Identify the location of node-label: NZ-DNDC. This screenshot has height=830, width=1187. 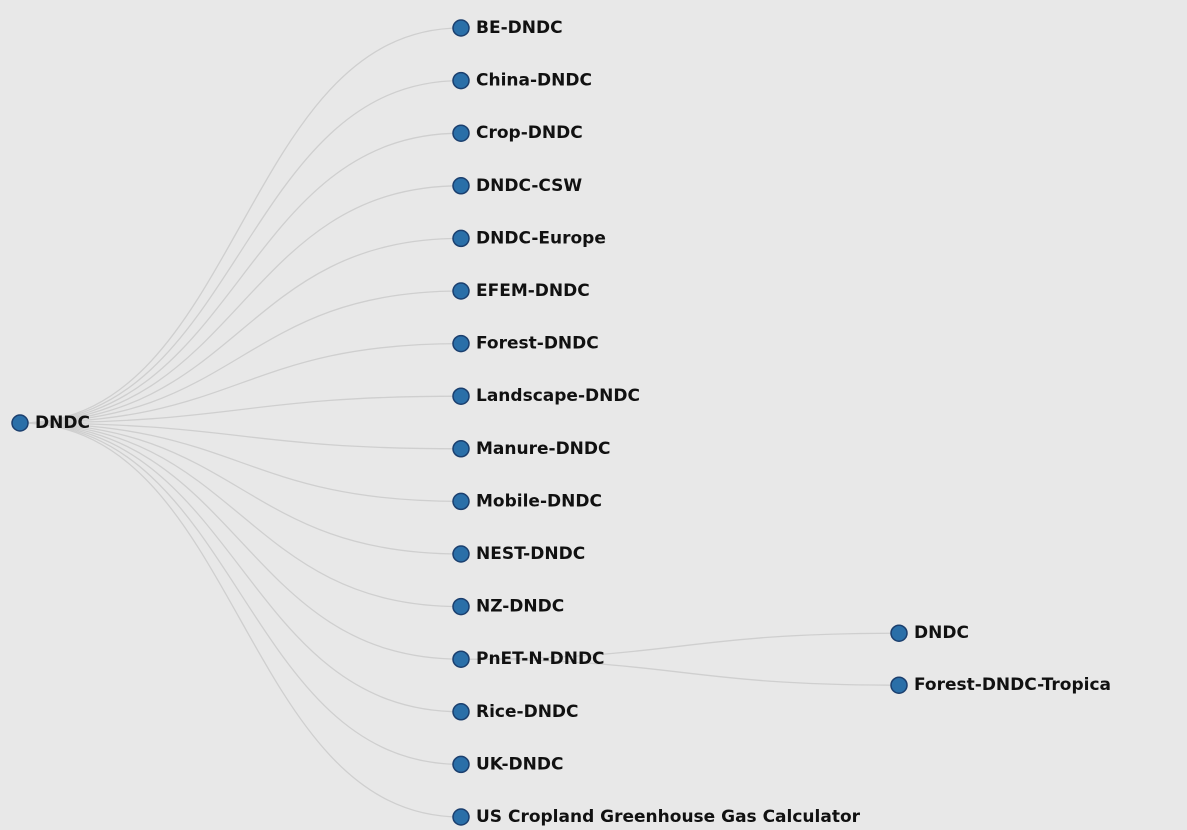
(520, 607).